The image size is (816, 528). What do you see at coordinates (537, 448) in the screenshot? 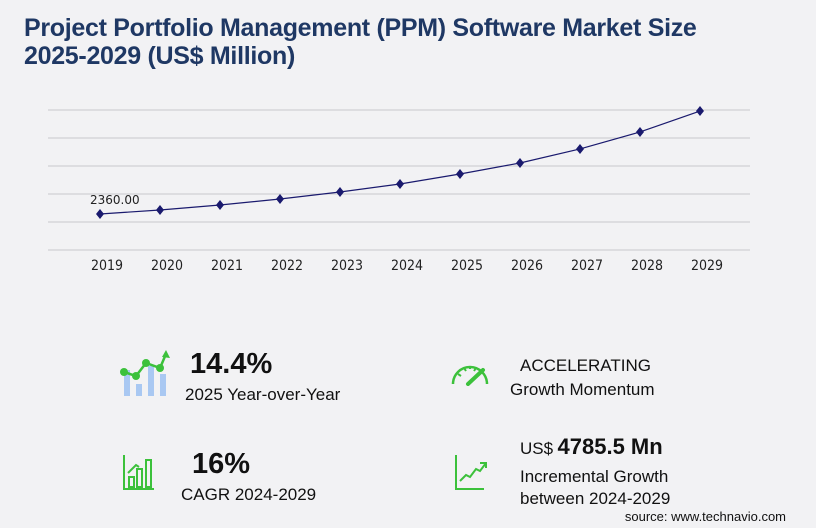
I see `currency-prefix: US$` at bounding box center [537, 448].